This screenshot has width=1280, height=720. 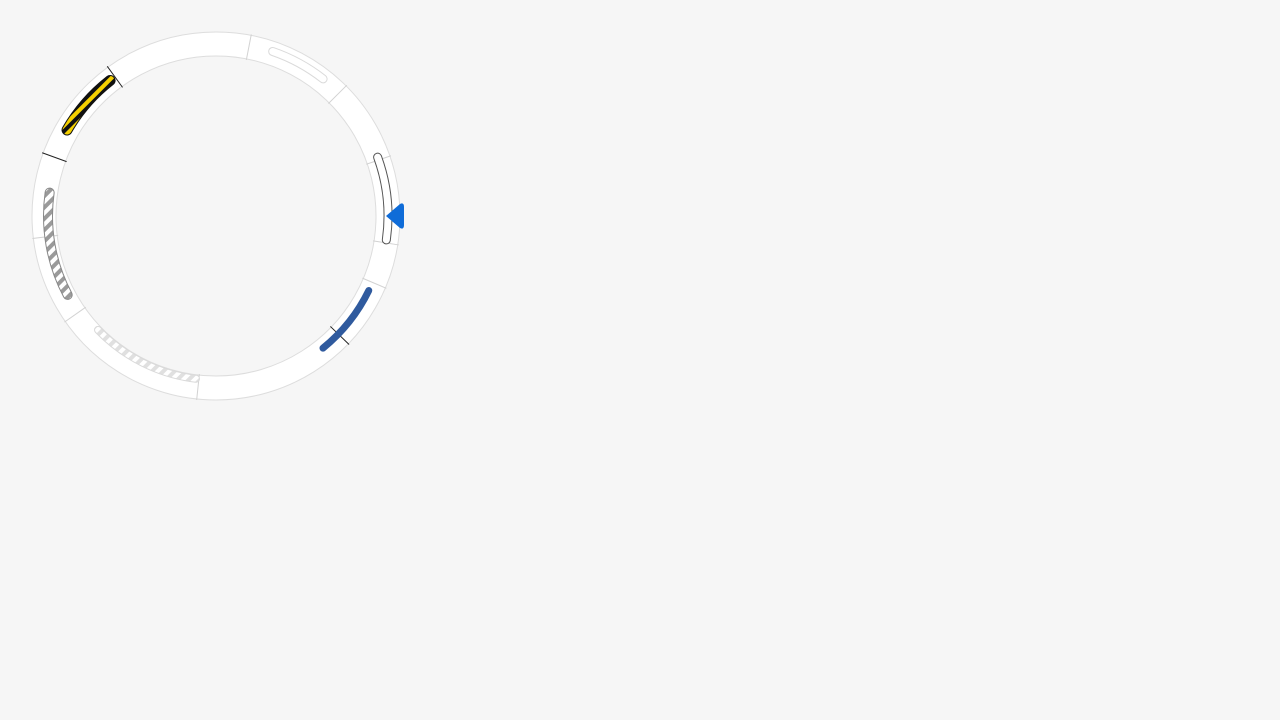 What do you see at coordinates (147, 354) in the screenshot?
I see `segment-bottom-left` at bounding box center [147, 354].